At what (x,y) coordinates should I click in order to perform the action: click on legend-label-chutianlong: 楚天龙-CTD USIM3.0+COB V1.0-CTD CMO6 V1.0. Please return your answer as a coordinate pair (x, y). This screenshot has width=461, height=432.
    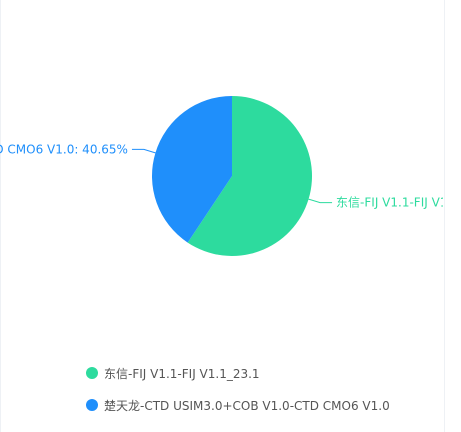
    Looking at the image, I should click on (247, 405).